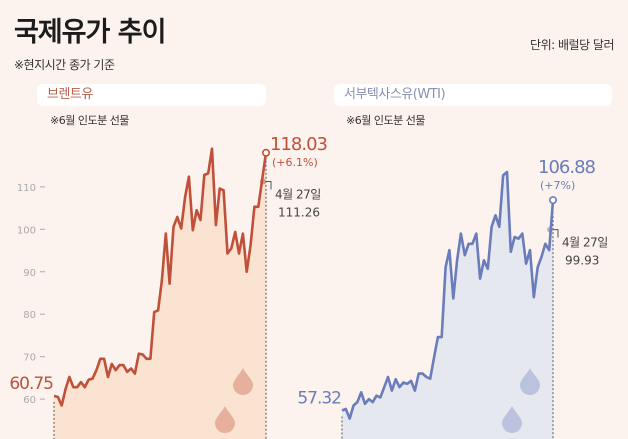 The width and height of the screenshot is (628, 439). I want to click on brent-ref-value: 111.26, so click(299, 213).